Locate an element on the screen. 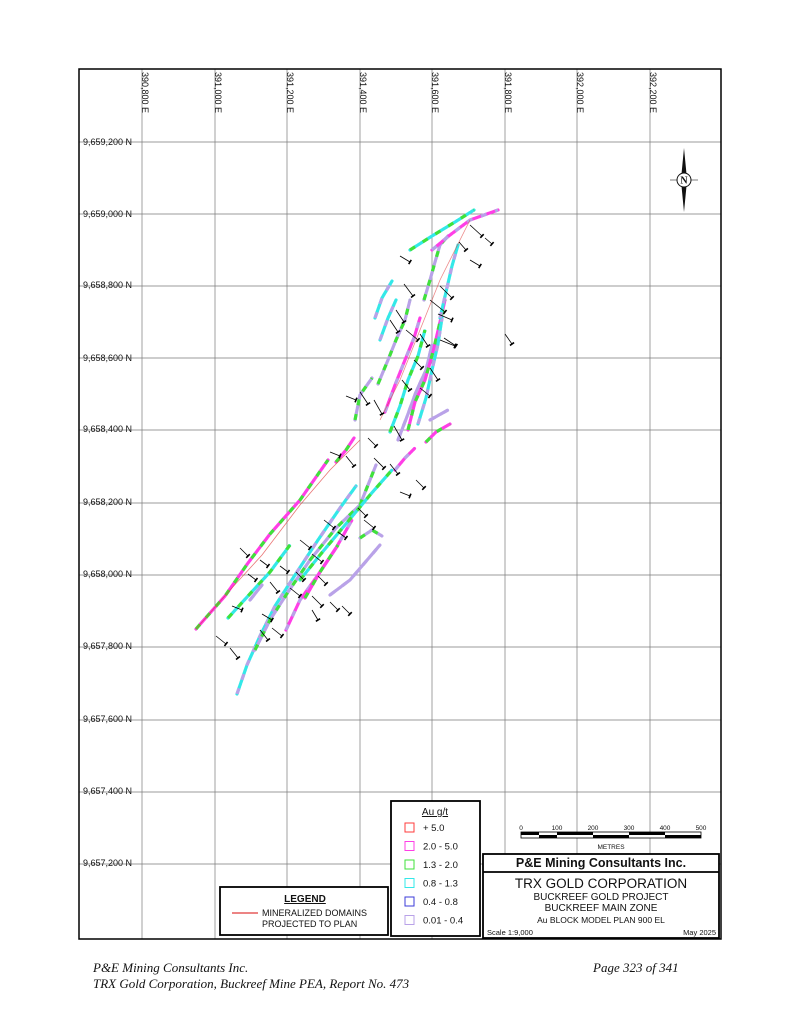 This screenshot has height=1035, width=800. easting-label: 391,600 E is located at coordinates (435, 92).